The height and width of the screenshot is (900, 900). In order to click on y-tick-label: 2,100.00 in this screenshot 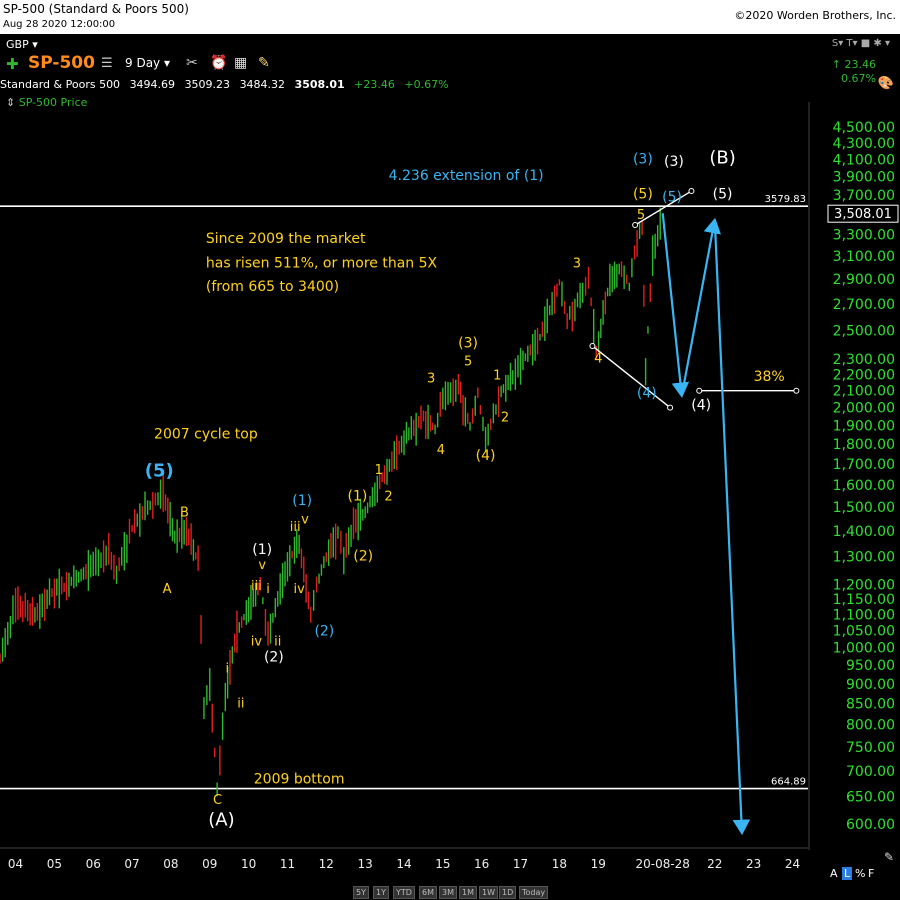, I will do `click(864, 392)`.